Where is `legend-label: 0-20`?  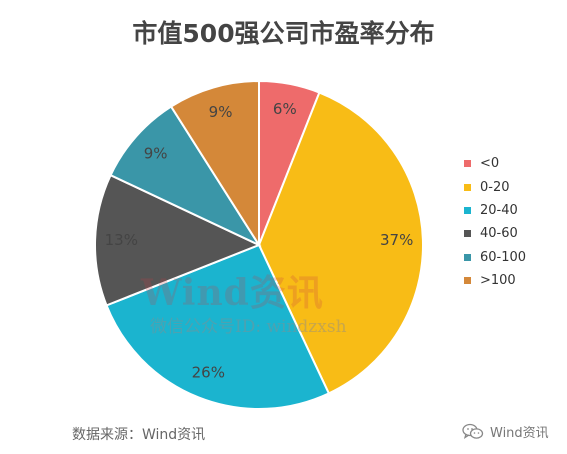
legend-label: 0-20 is located at coordinates (495, 187).